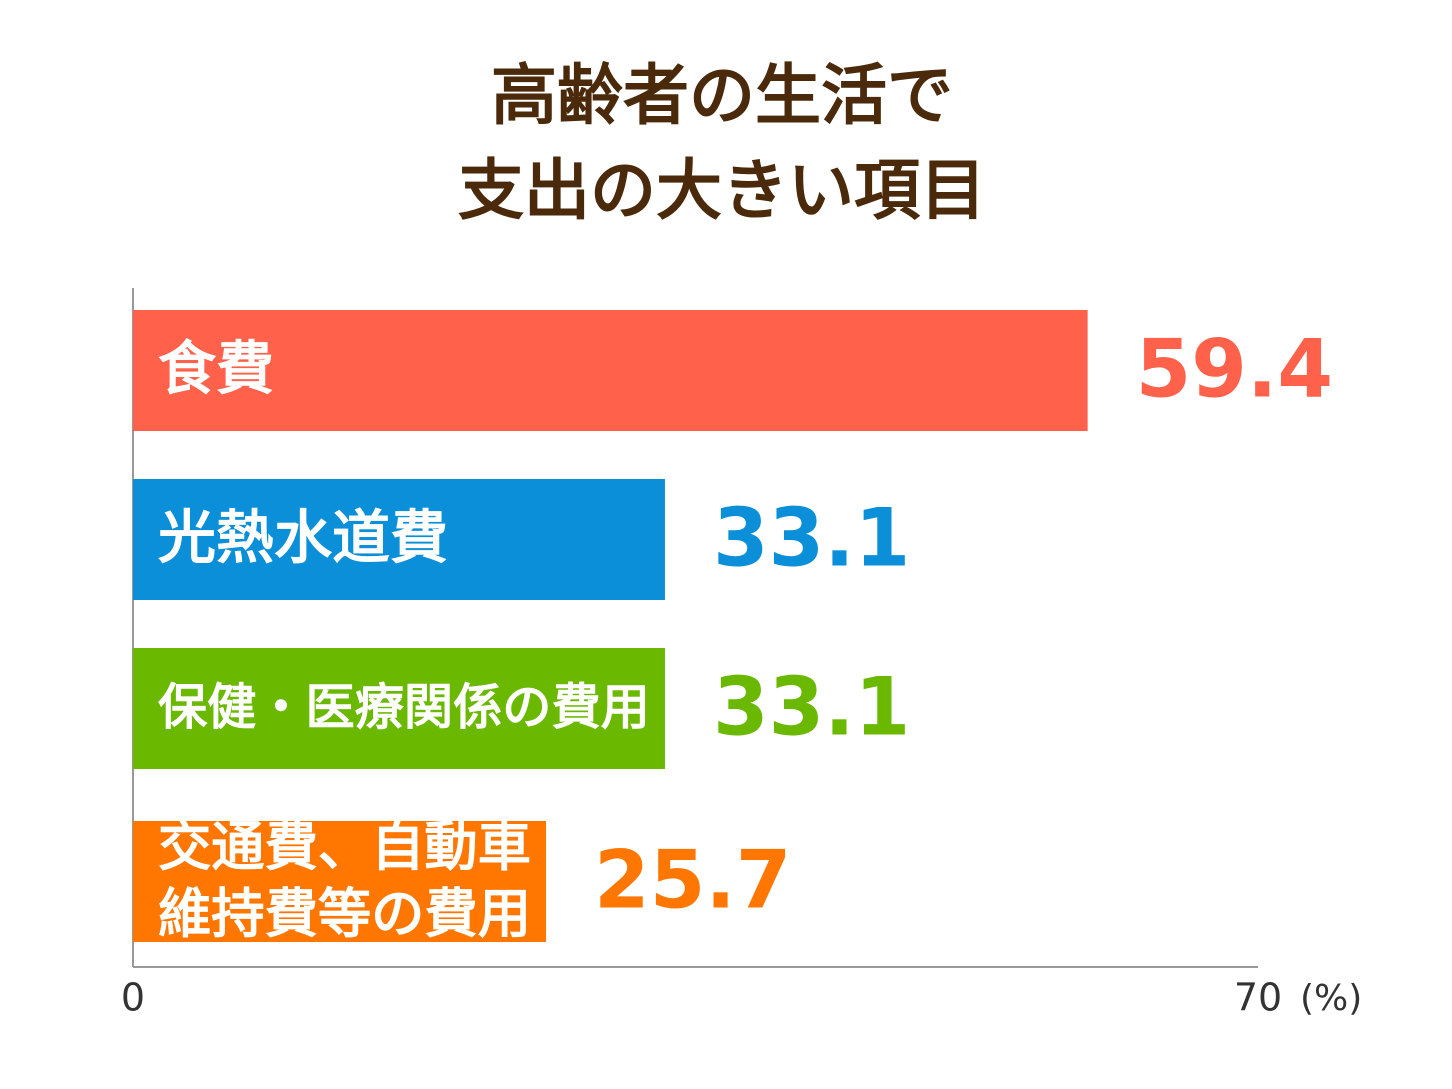  What do you see at coordinates (692, 879) in the screenshot?
I see `value-label: 25.7` at bounding box center [692, 879].